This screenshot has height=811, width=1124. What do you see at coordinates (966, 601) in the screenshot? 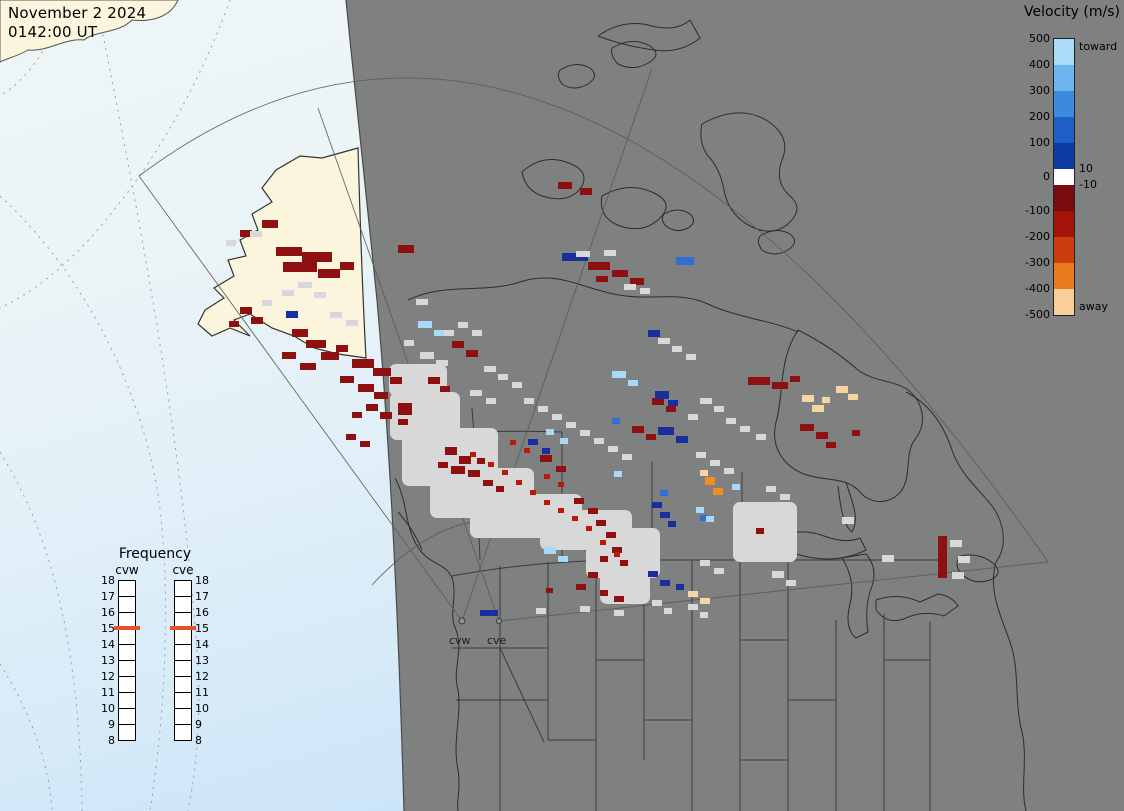
I see `east-coastline` at bounding box center [966, 601].